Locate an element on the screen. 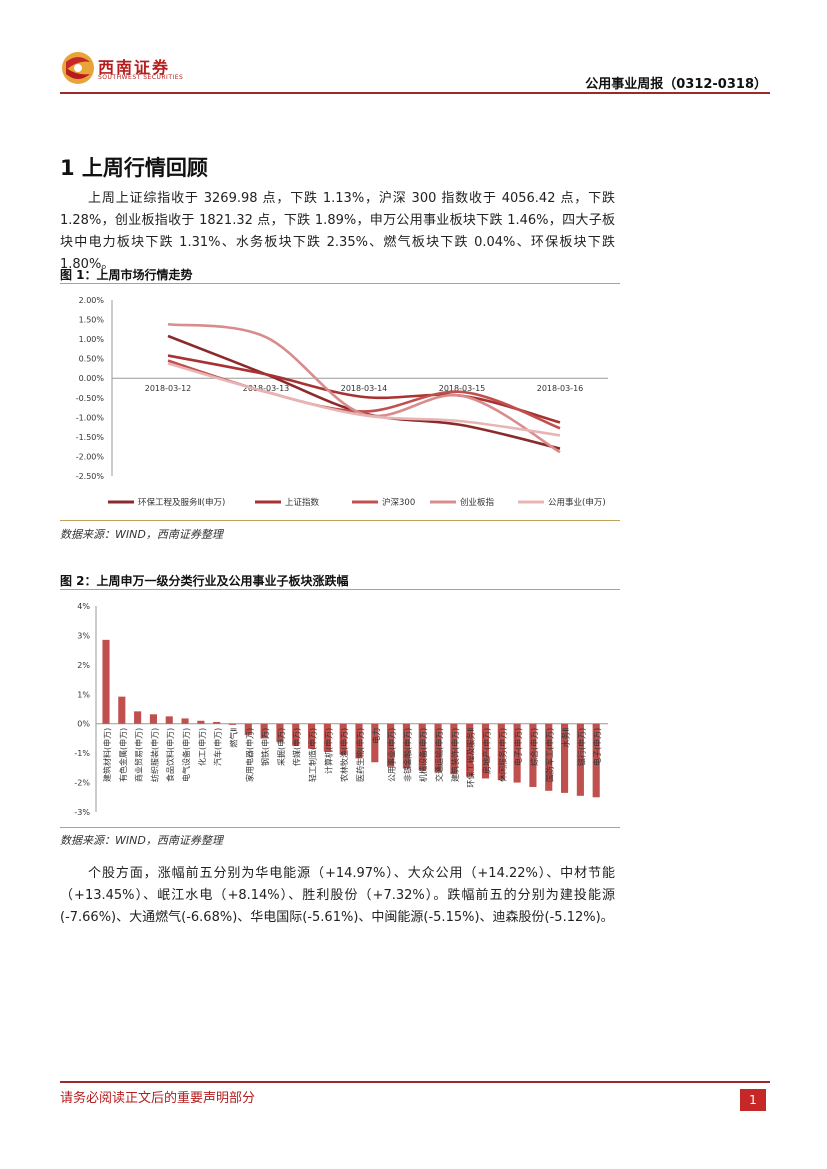  category-label: 房地产(申万) is located at coordinates (487, 751).